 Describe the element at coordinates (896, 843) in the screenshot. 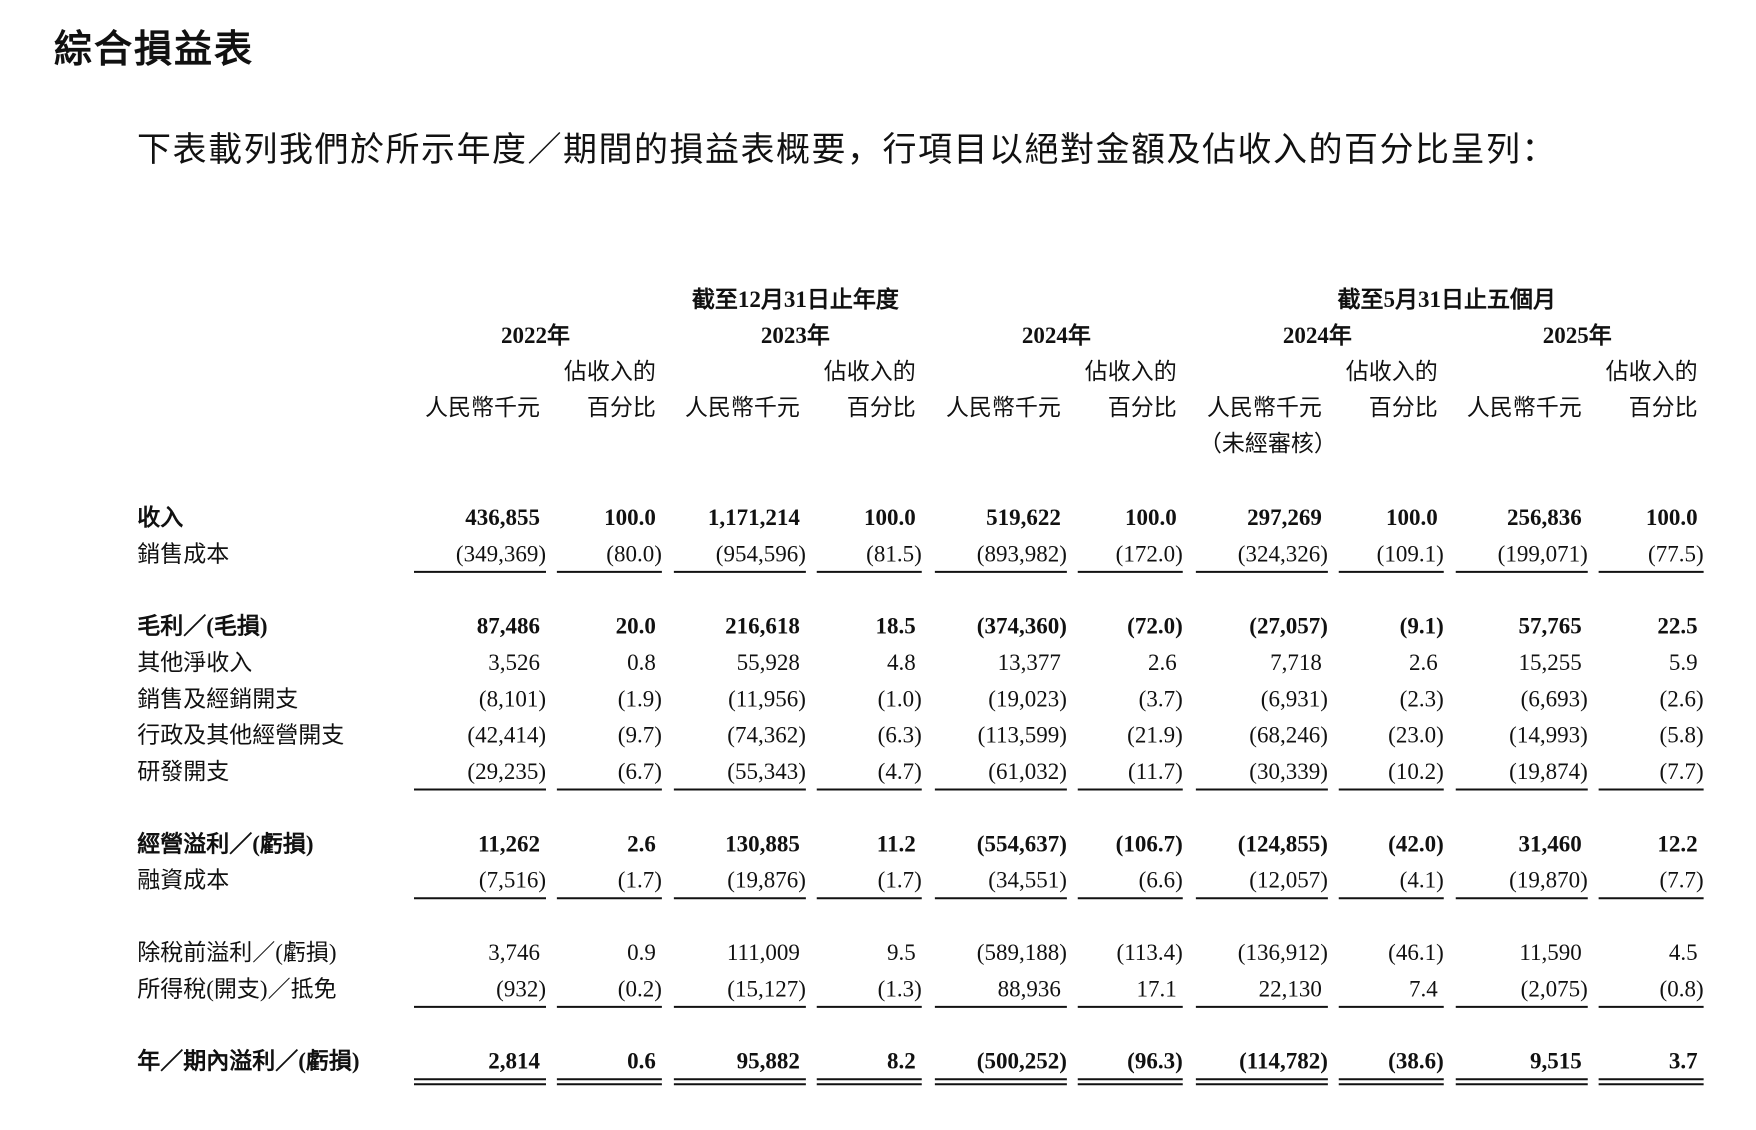

I see `pct-cell: 11.2` at that location.